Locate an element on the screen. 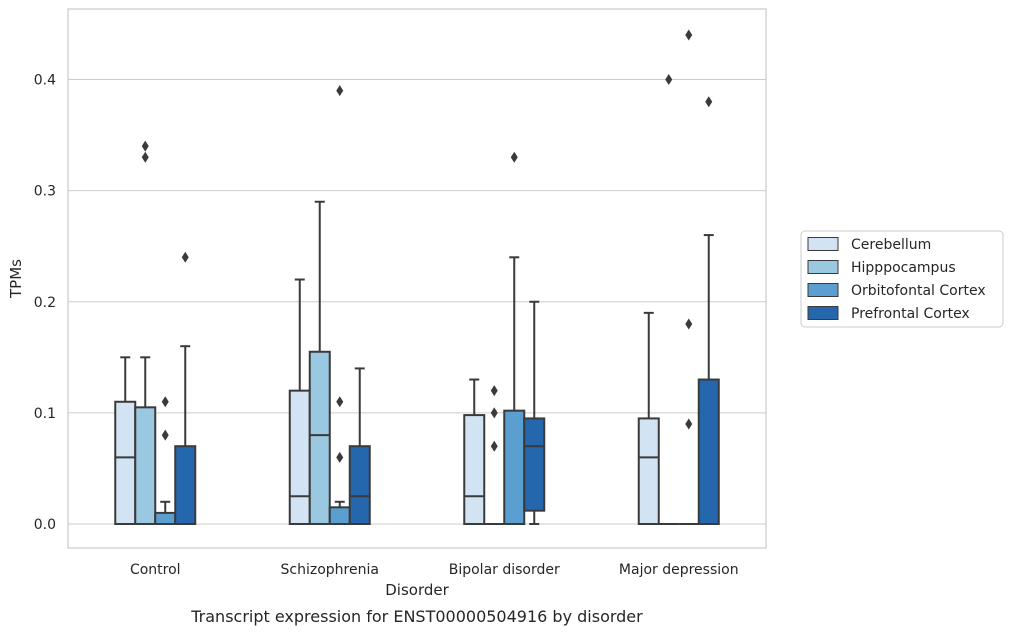  x-tick-label: Bipolar disorder is located at coordinates (504, 570).